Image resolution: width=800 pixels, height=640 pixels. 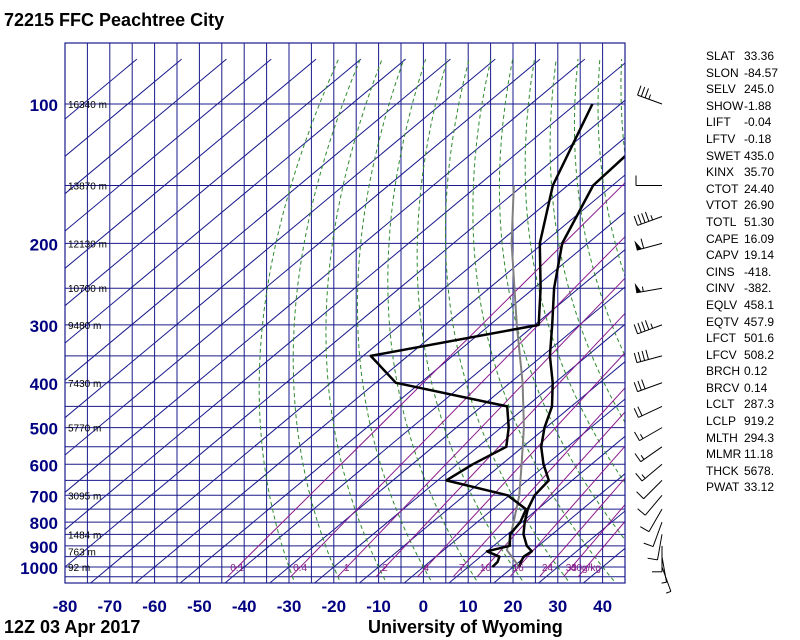 I want to click on index-row-selv: SELV 245.0, so click(x=742, y=89).